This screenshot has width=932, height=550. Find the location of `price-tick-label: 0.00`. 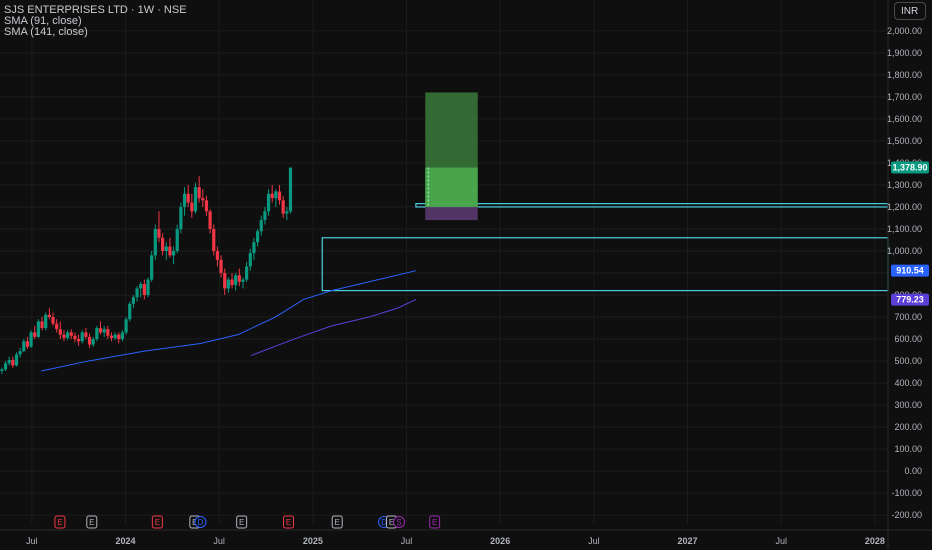

price-tick-label: 0.00 is located at coordinates (913, 471).